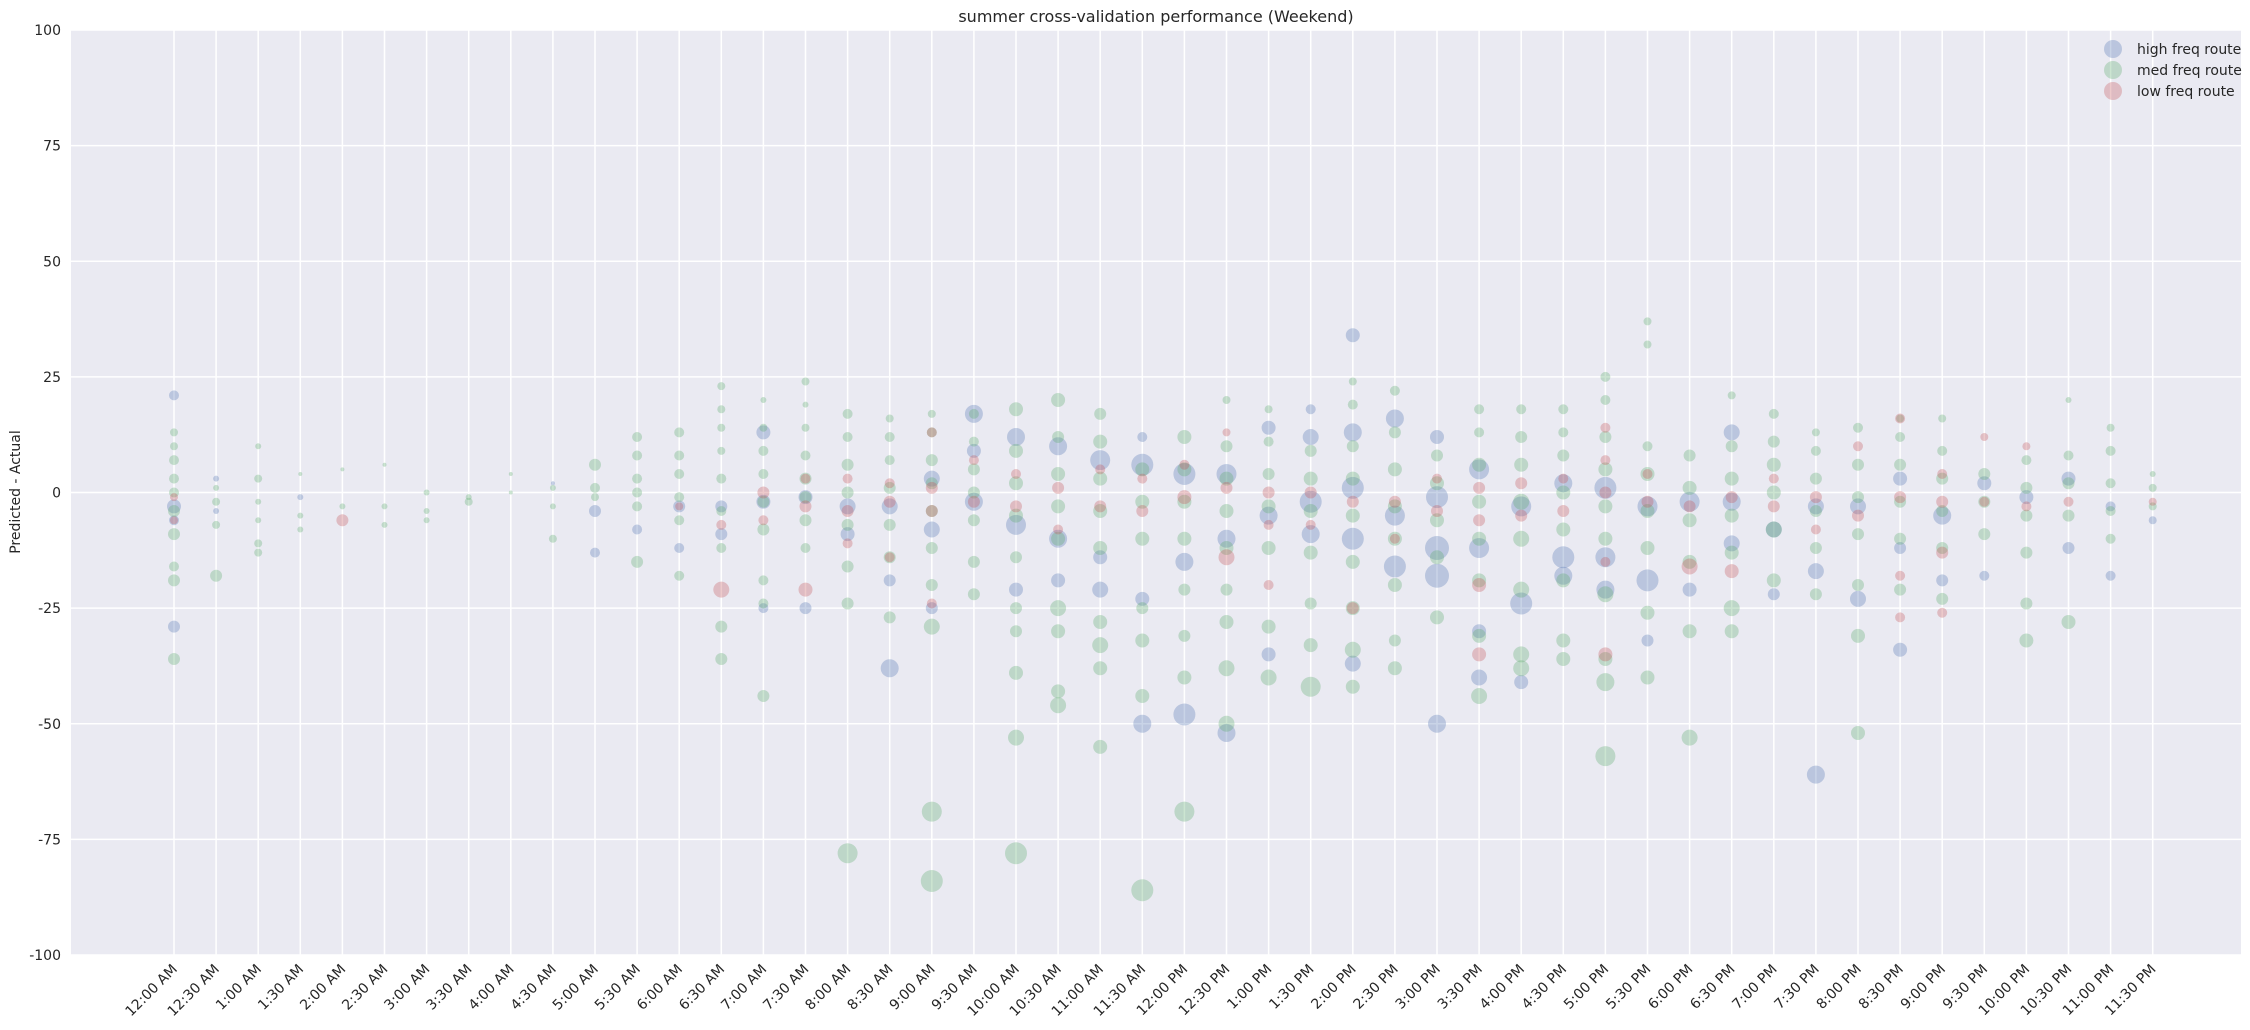  I want to click on x-tick-label: 6:00 AM, so click(660, 988).